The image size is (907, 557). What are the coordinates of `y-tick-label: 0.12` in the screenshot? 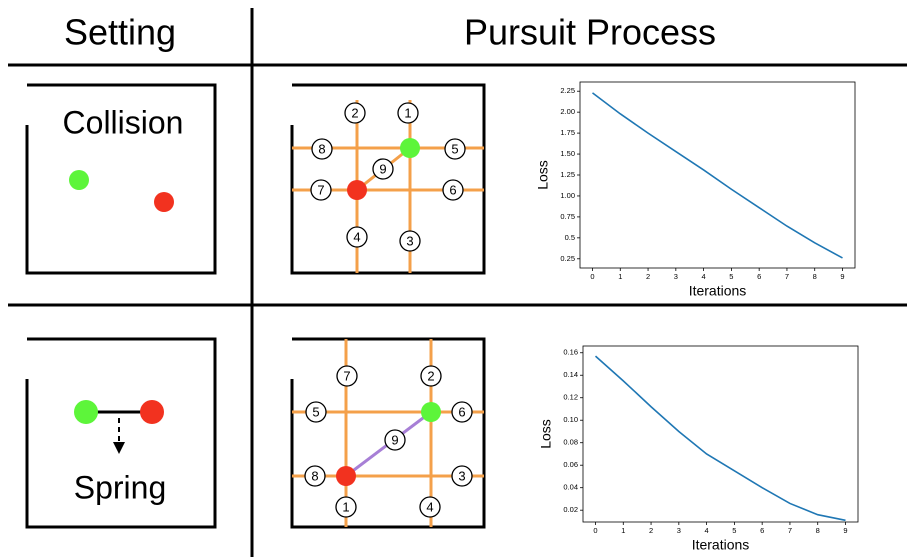 It's located at (570, 397).